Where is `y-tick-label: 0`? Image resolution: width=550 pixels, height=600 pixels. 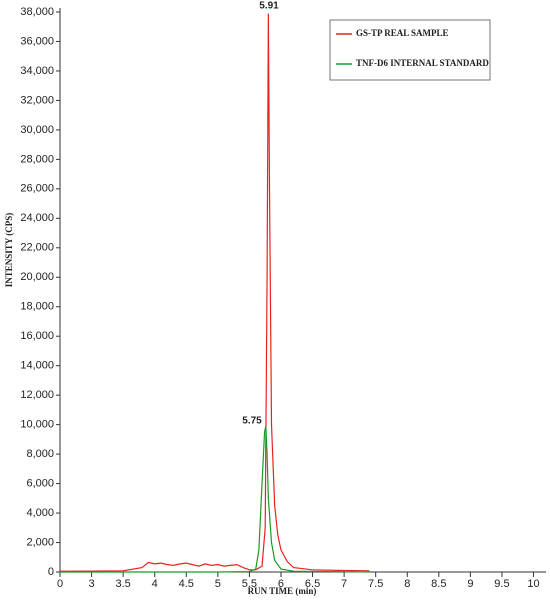 y-tick-label: 0 is located at coordinates (51, 572).